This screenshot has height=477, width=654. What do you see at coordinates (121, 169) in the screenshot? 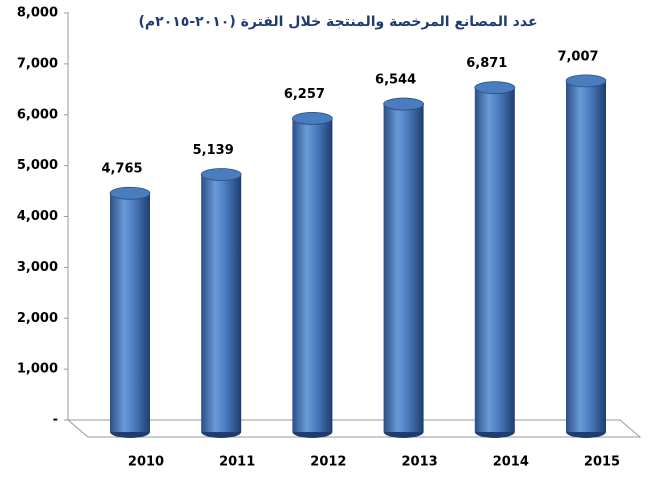
I see `value-label: 4,765` at bounding box center [121, 169].